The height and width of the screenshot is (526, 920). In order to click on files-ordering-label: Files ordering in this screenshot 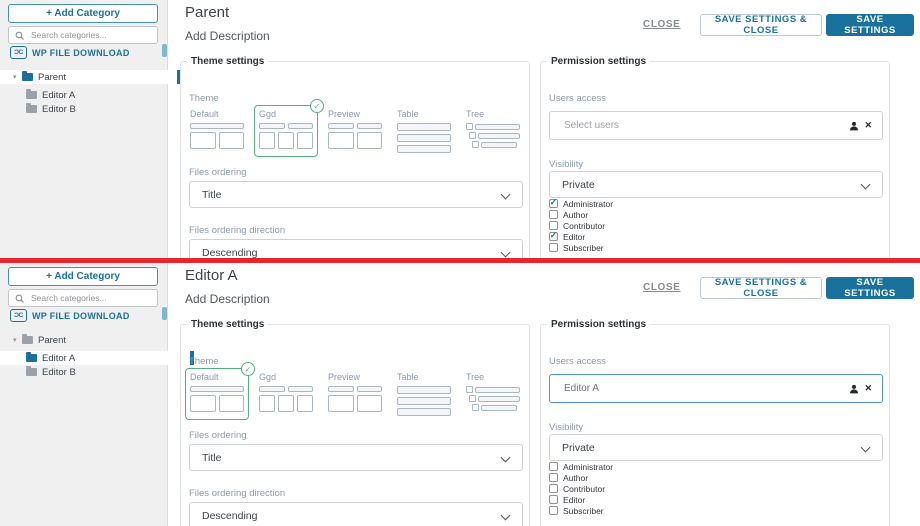, I will do `click(218, 172)`.